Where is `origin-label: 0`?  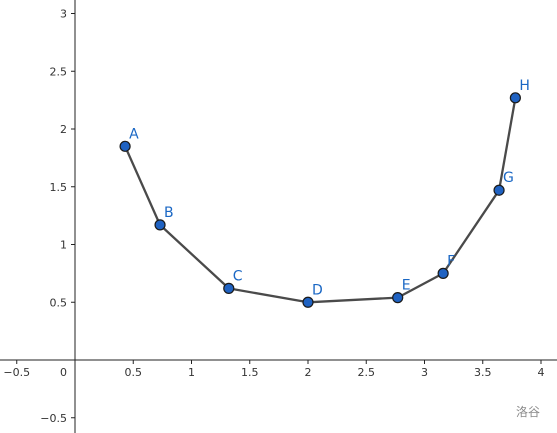 origin-label: 0 is located at coordinates (63, 372).